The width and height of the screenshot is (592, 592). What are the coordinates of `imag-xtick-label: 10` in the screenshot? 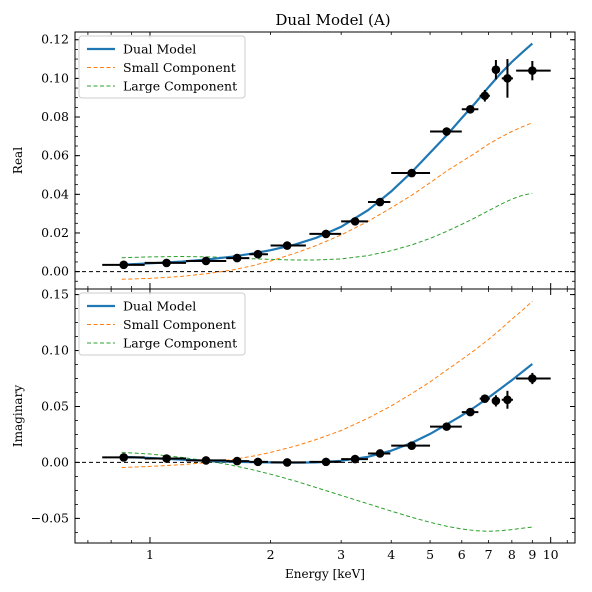 It's located at (551, 554).